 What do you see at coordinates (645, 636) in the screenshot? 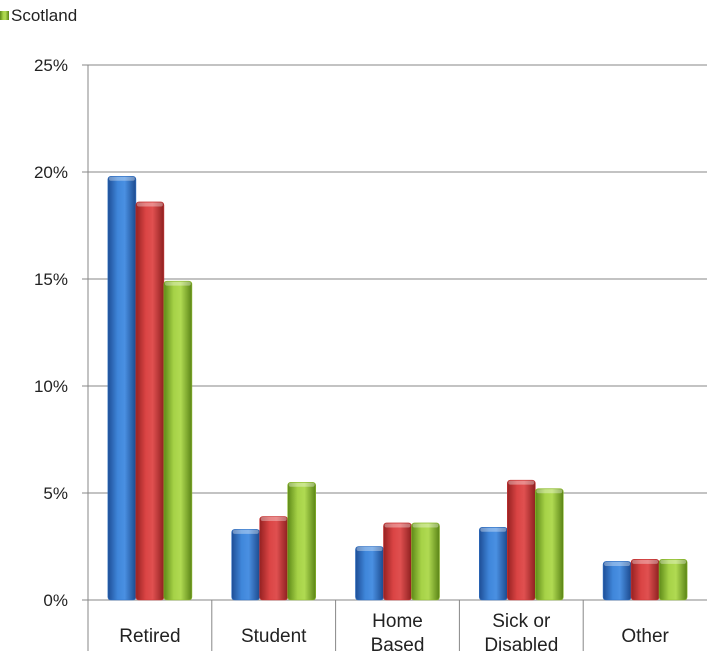
I see `x-category-label: Other` at bounding box center [645, 636].